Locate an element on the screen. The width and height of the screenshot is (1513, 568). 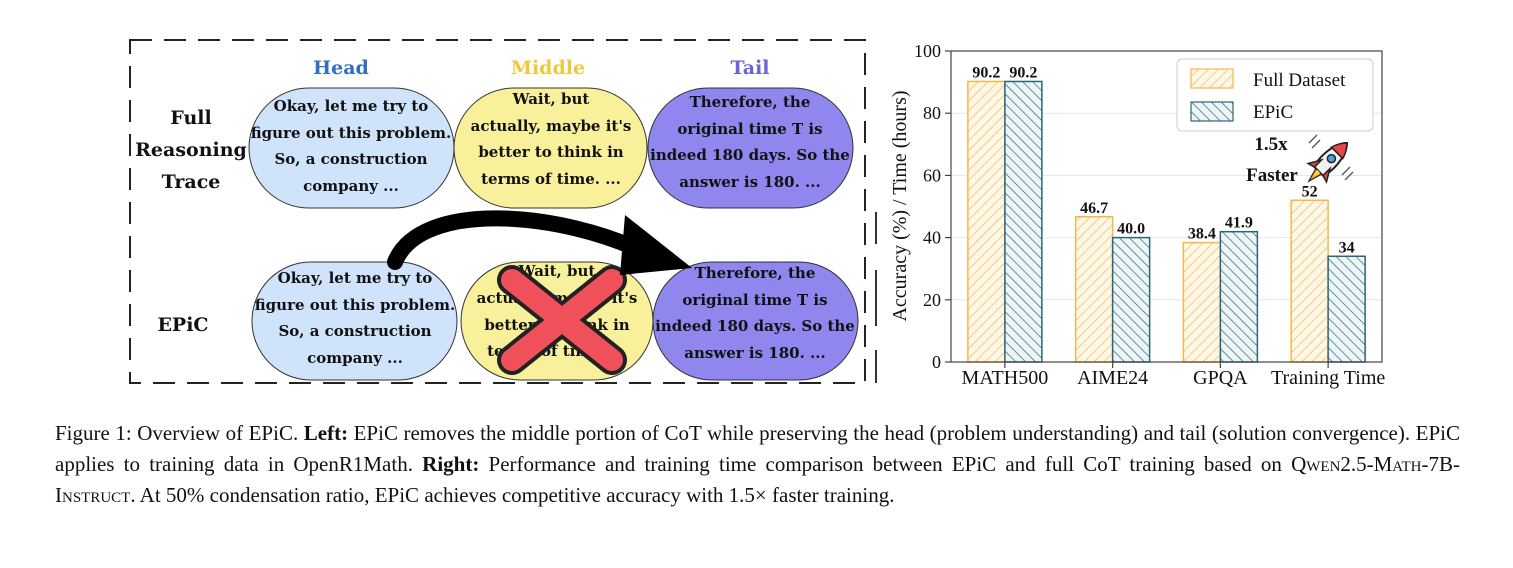
bar-value-label: 41.9 is located at coordinates (1239, 223).